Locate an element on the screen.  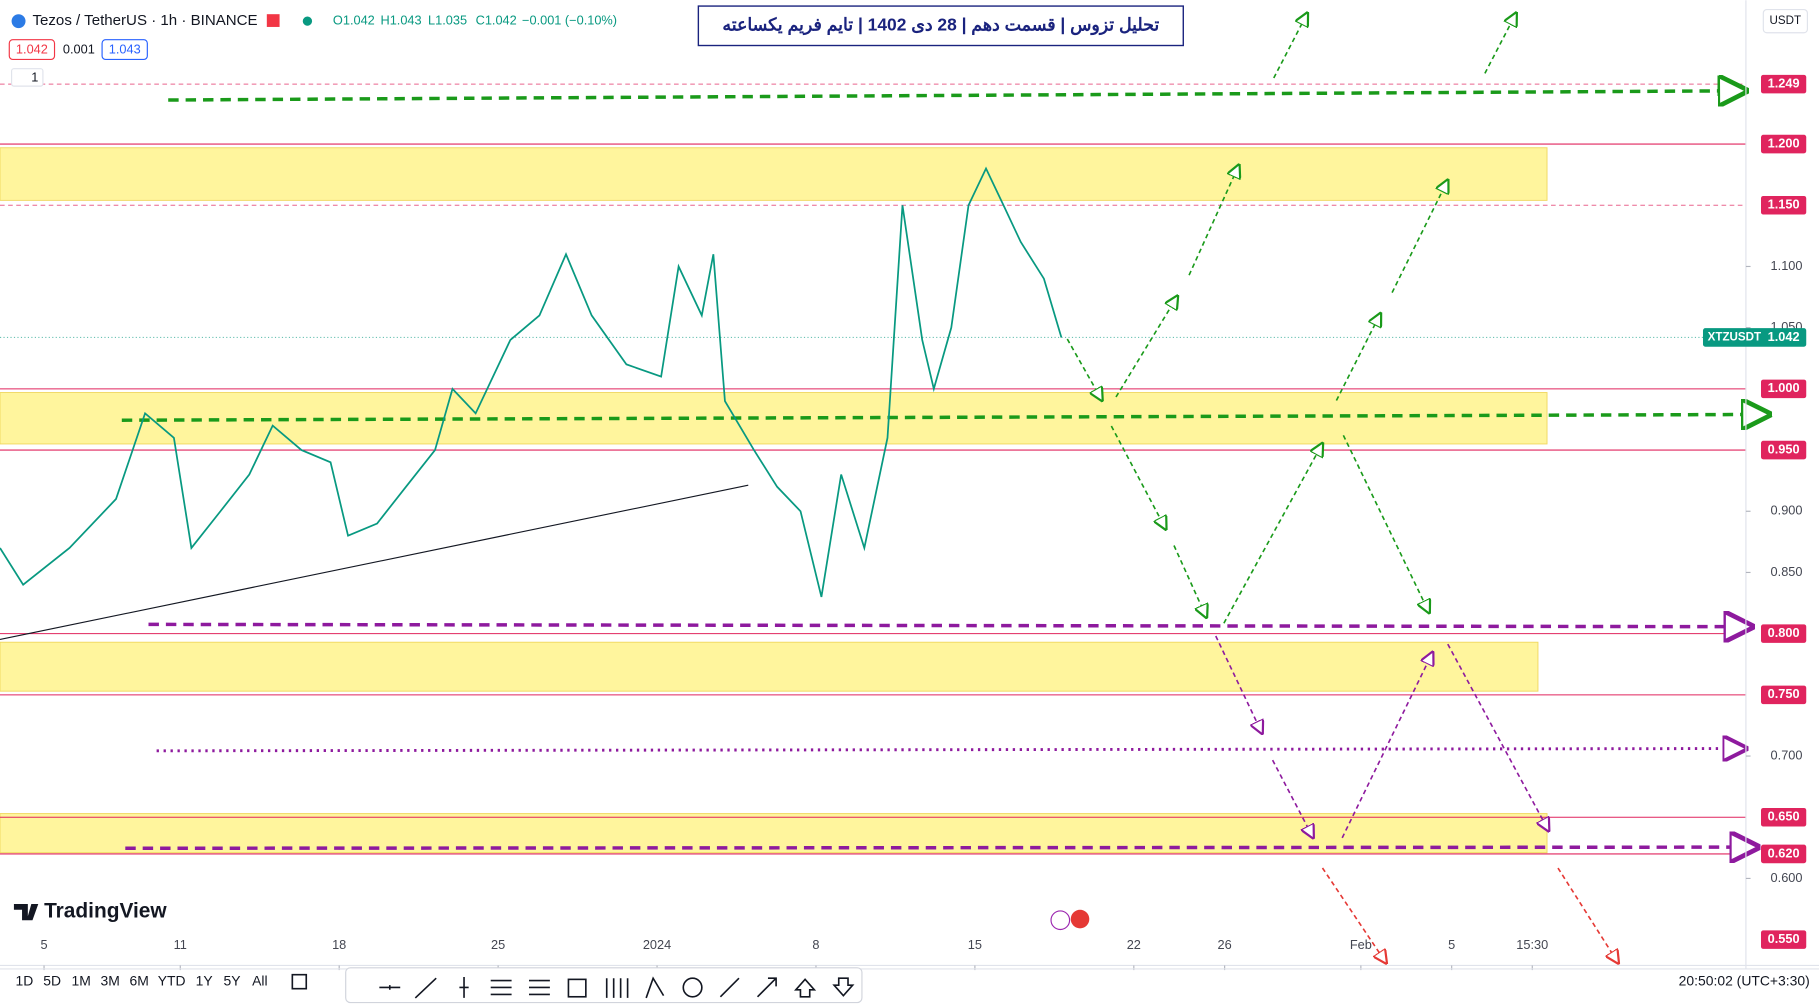
ohlc-open: O1.042 is located at coordinates (354, 20).